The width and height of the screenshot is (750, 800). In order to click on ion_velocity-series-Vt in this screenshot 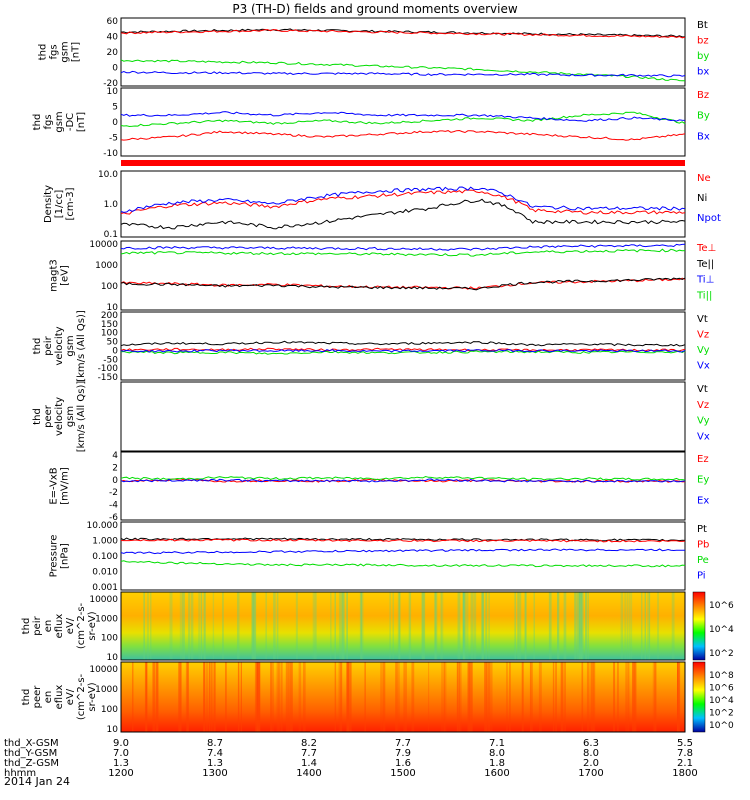, I will do `click(403, 343)`.